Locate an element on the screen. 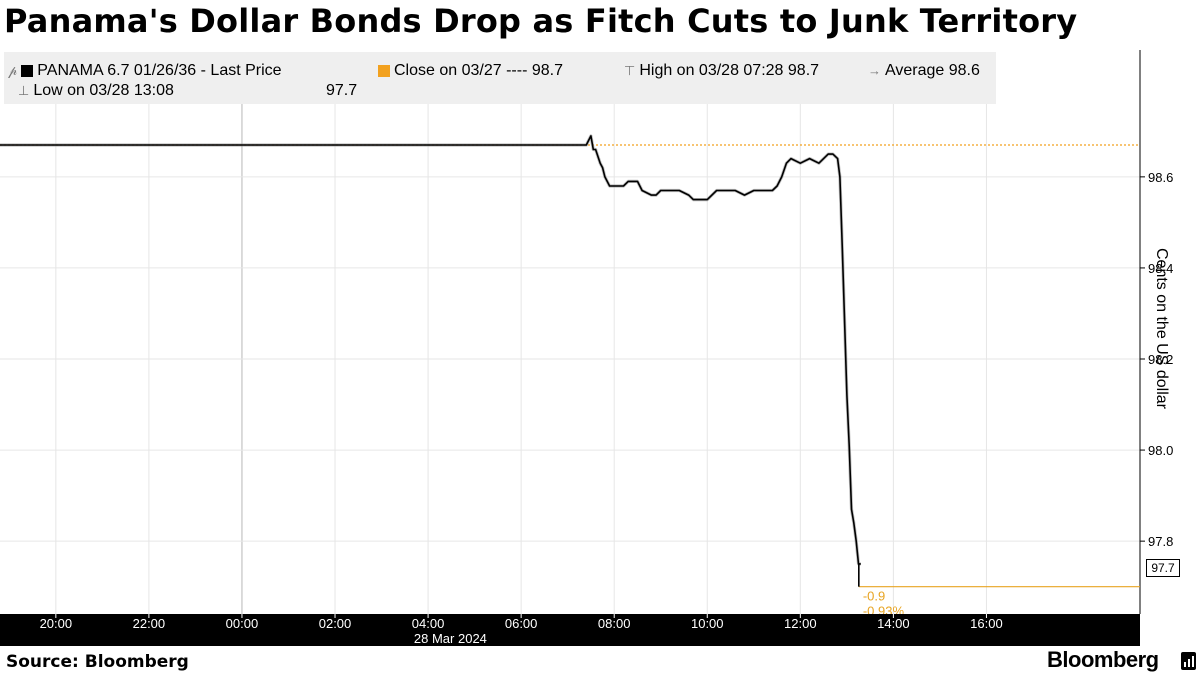  legend-high: ⊤ High on 03/28 07:28 98.7 is located at coordinates (721, 71).